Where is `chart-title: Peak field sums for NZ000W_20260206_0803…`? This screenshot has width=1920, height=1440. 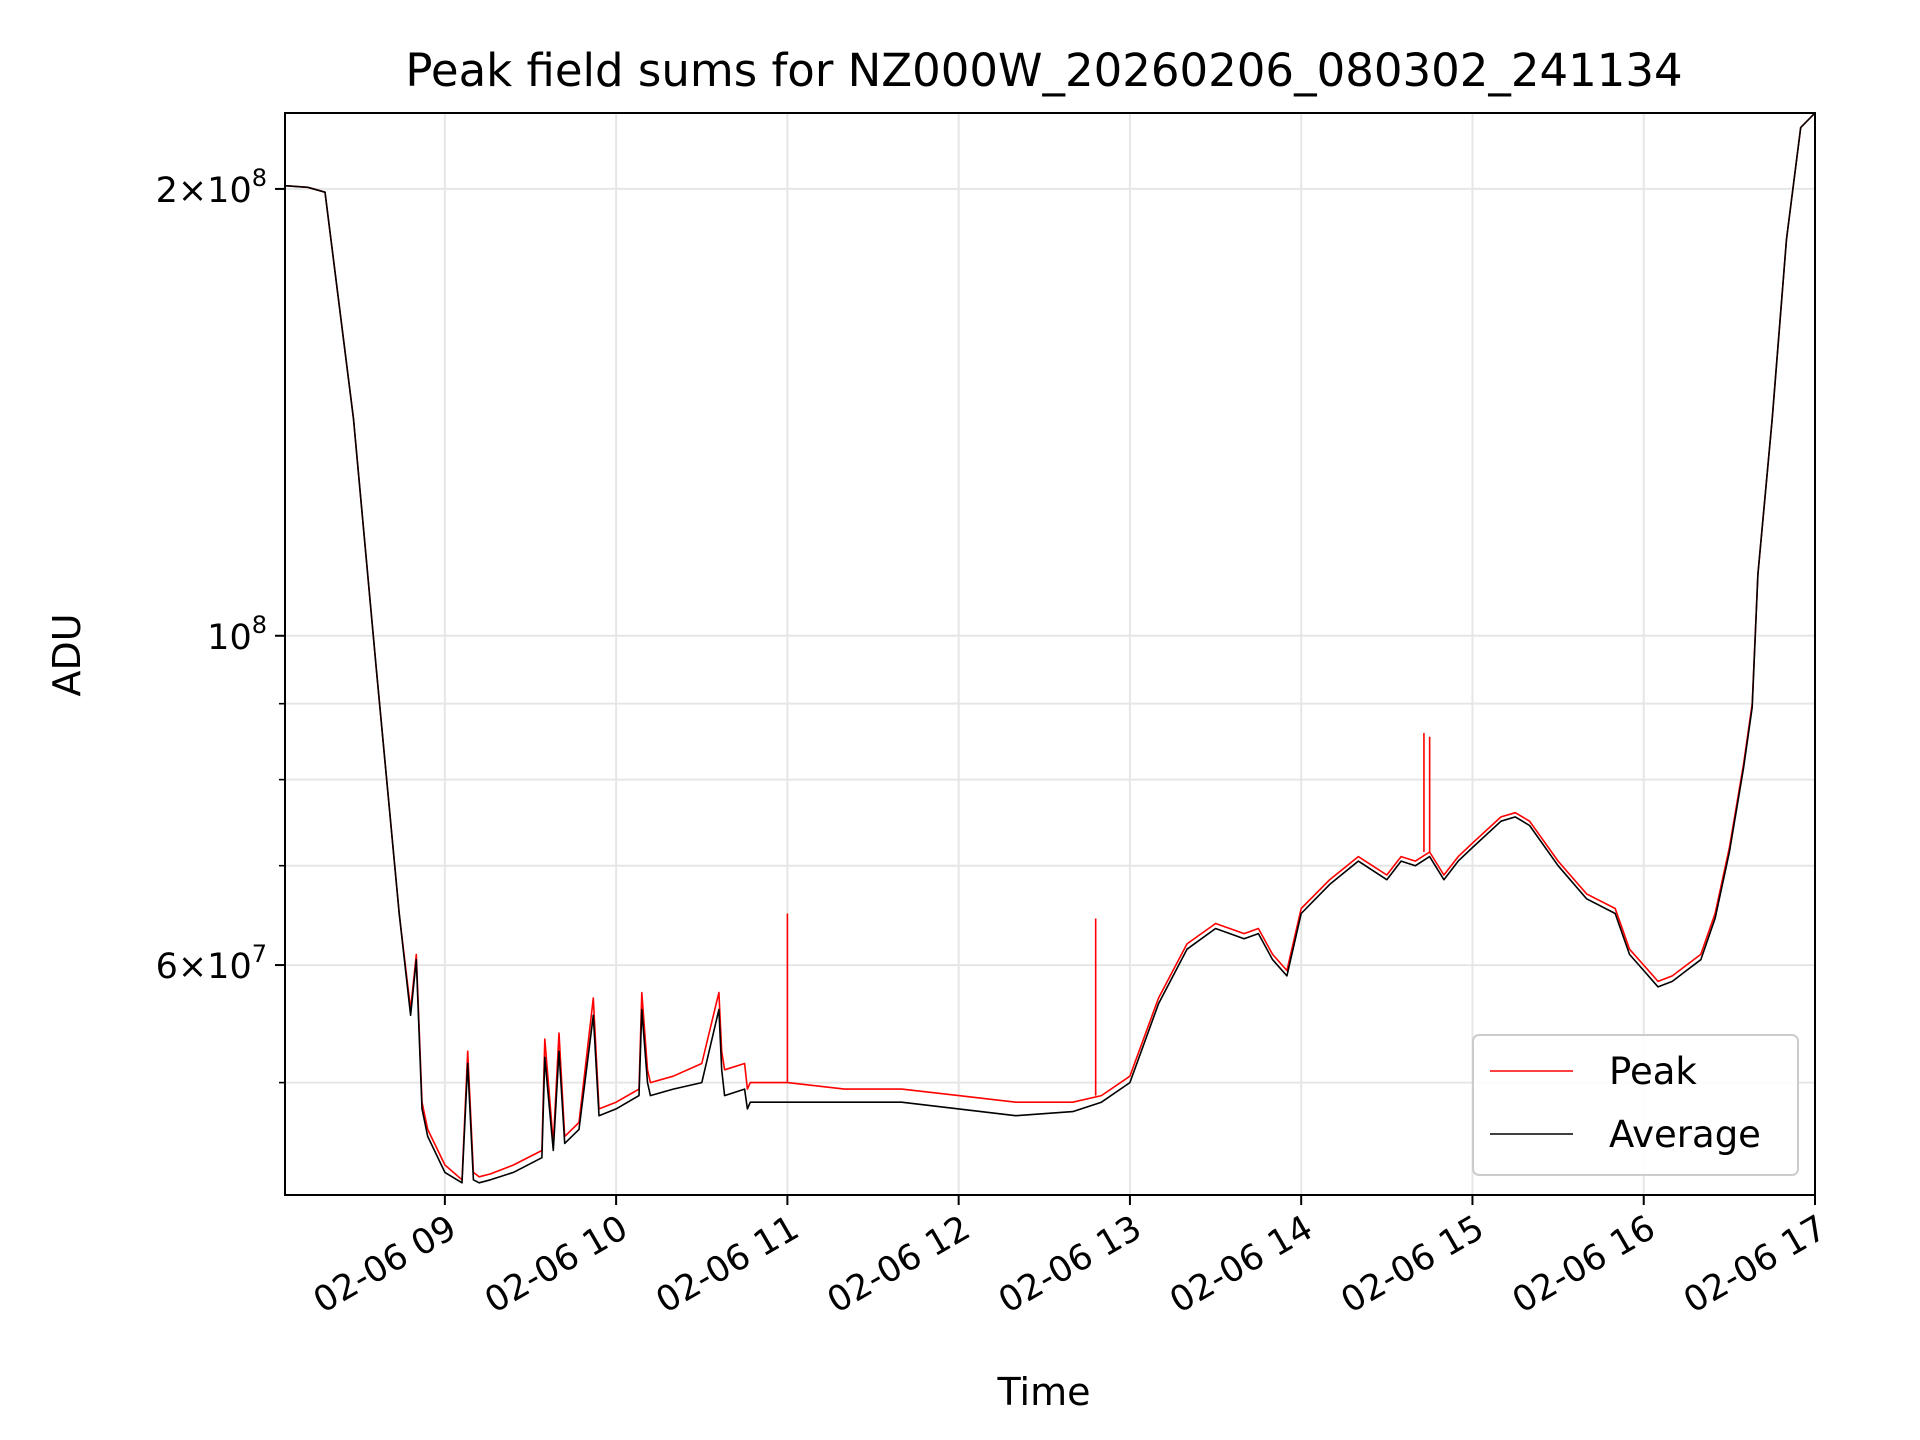
chart-title: Peak field sums for NZ000W_20260206_0803… is located at coordinates (1043, 70).